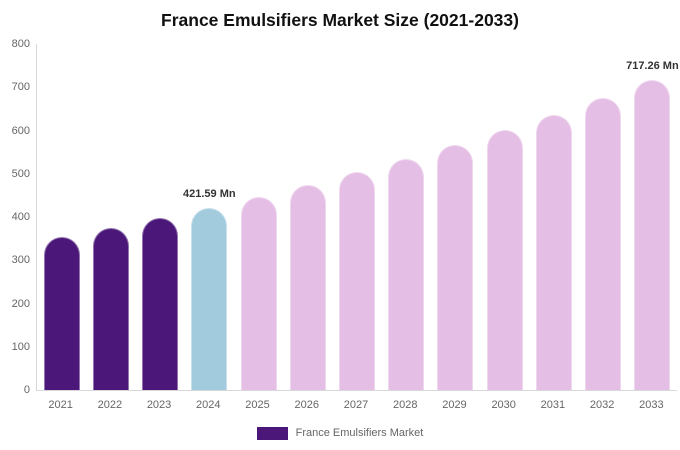  What do you see at coordinates (553, 252) in the screenshot?
I see `bar-2031` at bounding box center [553, 252].